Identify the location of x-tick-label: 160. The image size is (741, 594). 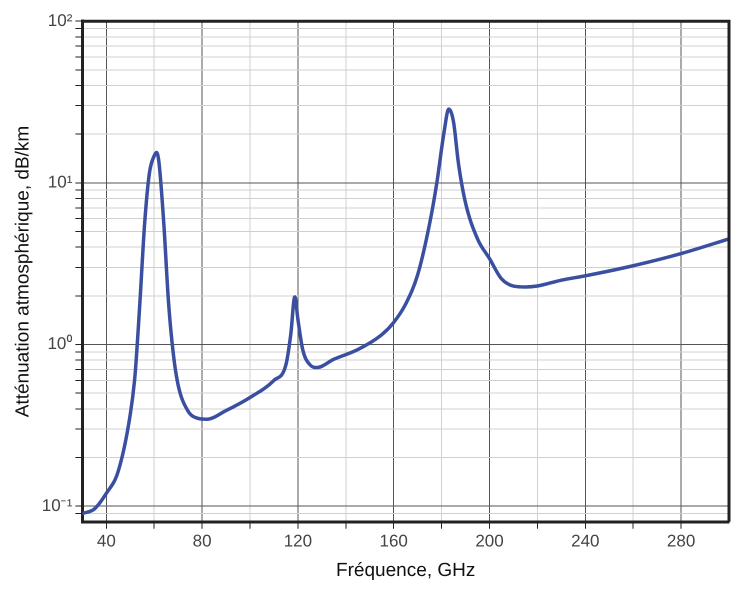
(394, 541).